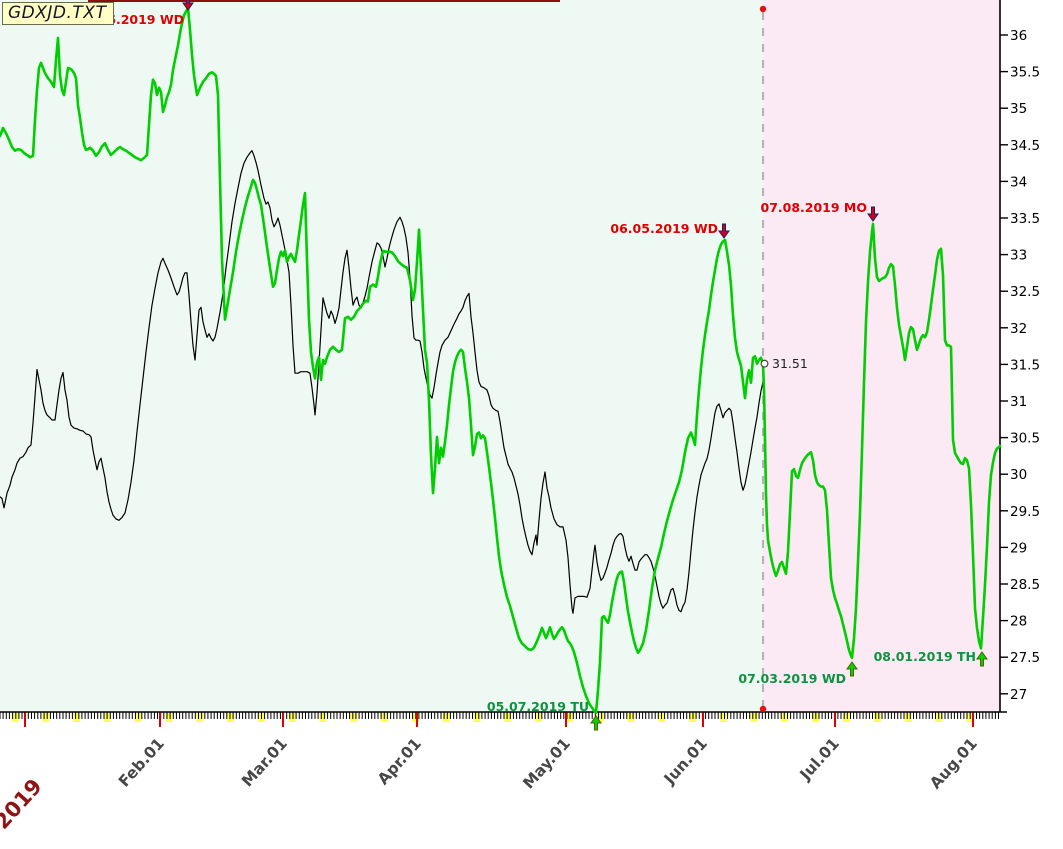  I want to click on pivot-annotation-label: 05.07.2019 TU, so click(538, 706).